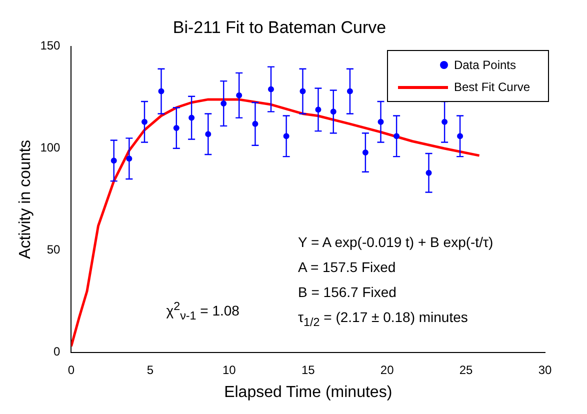 This screenshot has height=414, width=587. Describe the element at coordinates (53, 249) in the screenshot. I see `y-tick-label: 50` at that location.